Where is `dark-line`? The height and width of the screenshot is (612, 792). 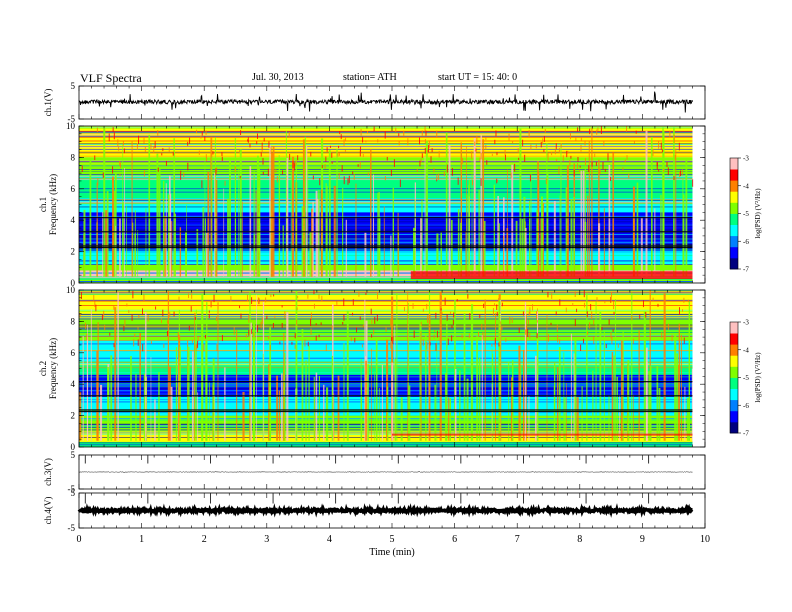 dark-line is located at coordinates (386, 232).